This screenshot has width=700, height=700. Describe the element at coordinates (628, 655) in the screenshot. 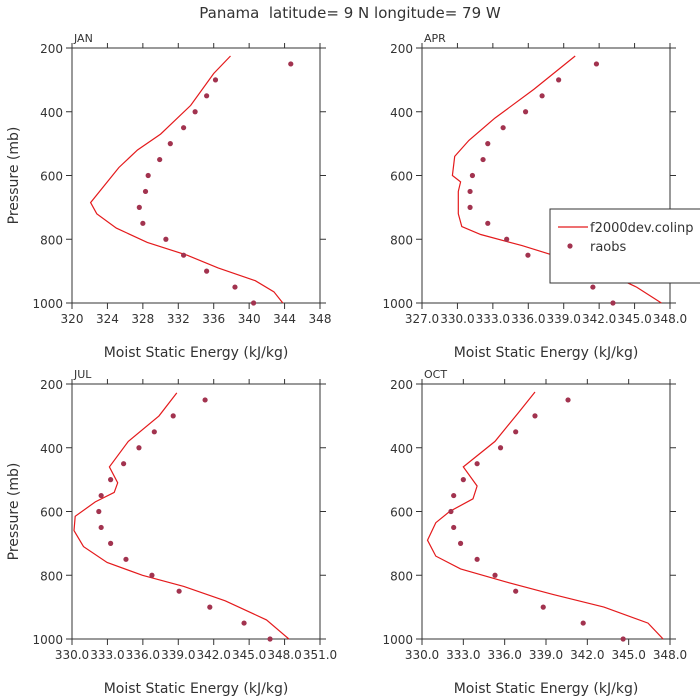

I see `x-tick-label: 345.0` at that location.